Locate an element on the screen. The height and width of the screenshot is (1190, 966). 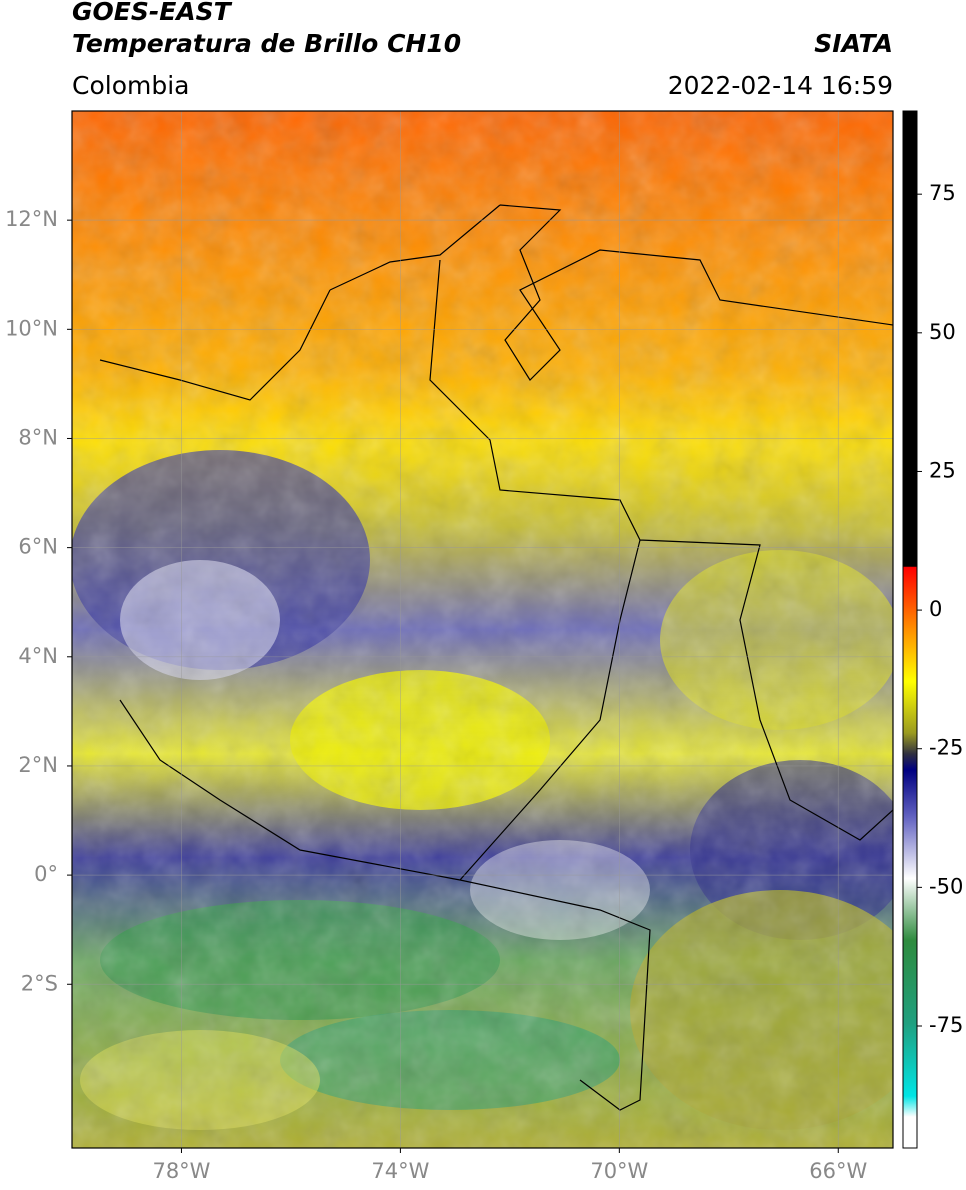
x-tick-label: 74°W is located at coordinates (400, 1171).